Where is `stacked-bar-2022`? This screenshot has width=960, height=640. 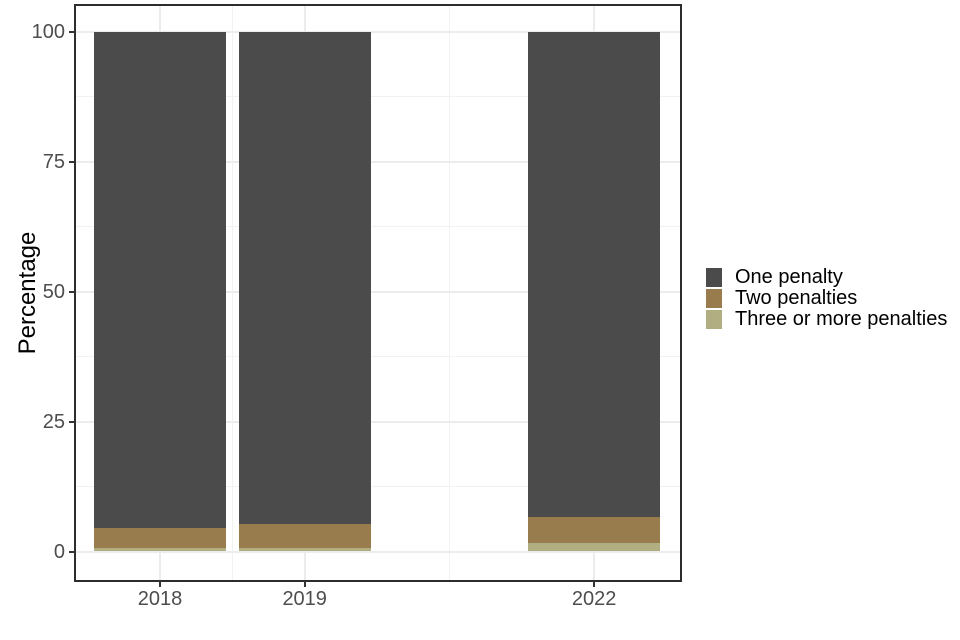
stacked-bar-2022 is located at coordinates (594, 291).